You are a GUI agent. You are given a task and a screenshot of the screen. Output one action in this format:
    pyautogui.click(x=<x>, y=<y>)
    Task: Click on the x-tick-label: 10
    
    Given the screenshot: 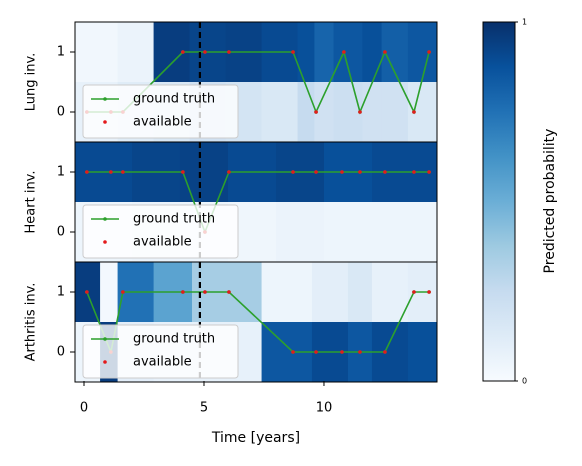 What is the action you would take?
    pyautogui.click(x=324, y=408)
    